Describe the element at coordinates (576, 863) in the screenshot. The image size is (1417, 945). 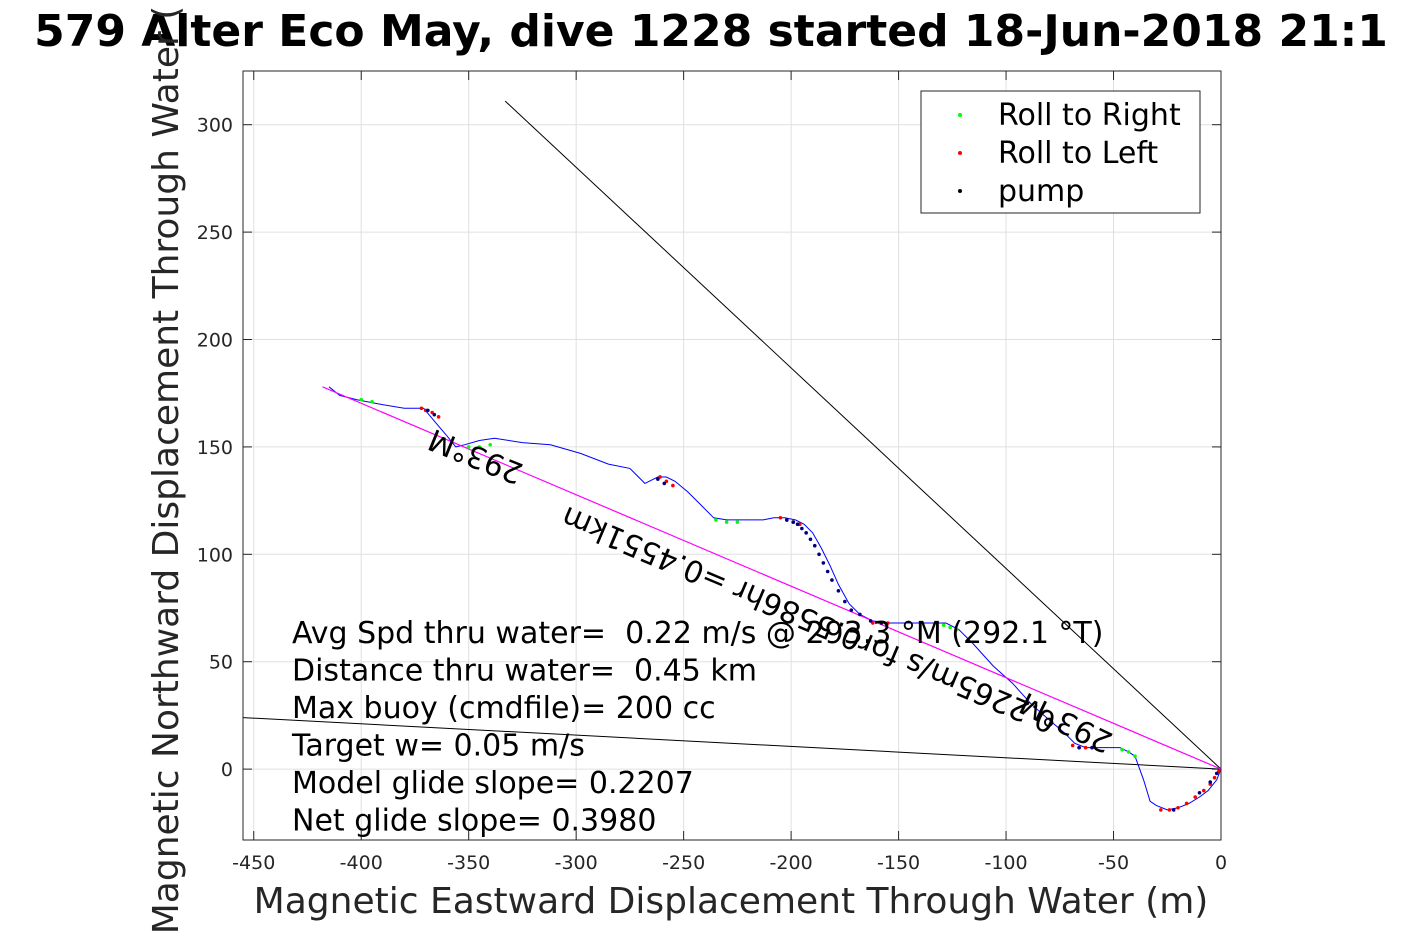
I see `x-tick-label: -300` at that location.